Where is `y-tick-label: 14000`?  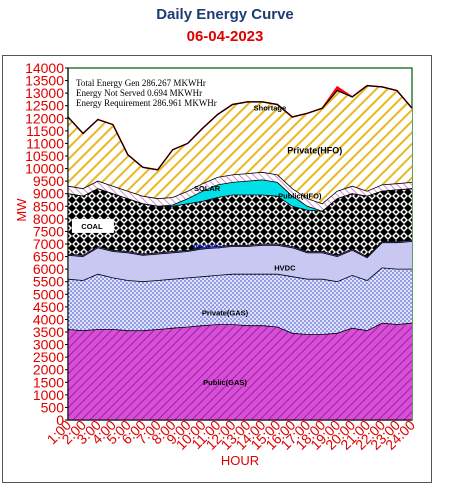
y-tick-label: 14000 is located at coordinates (44, 68).